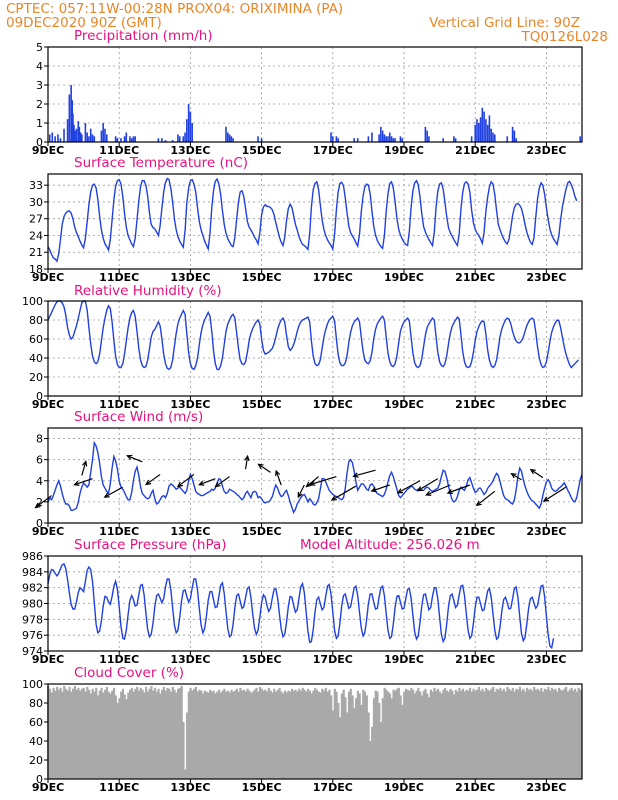 The width and height of the screenshot is (618, 800). What do you see at coordinates (564, 37) in the screenshot?
I see `header-model-id: TQ0126L028` at bounding box center [564, 37].